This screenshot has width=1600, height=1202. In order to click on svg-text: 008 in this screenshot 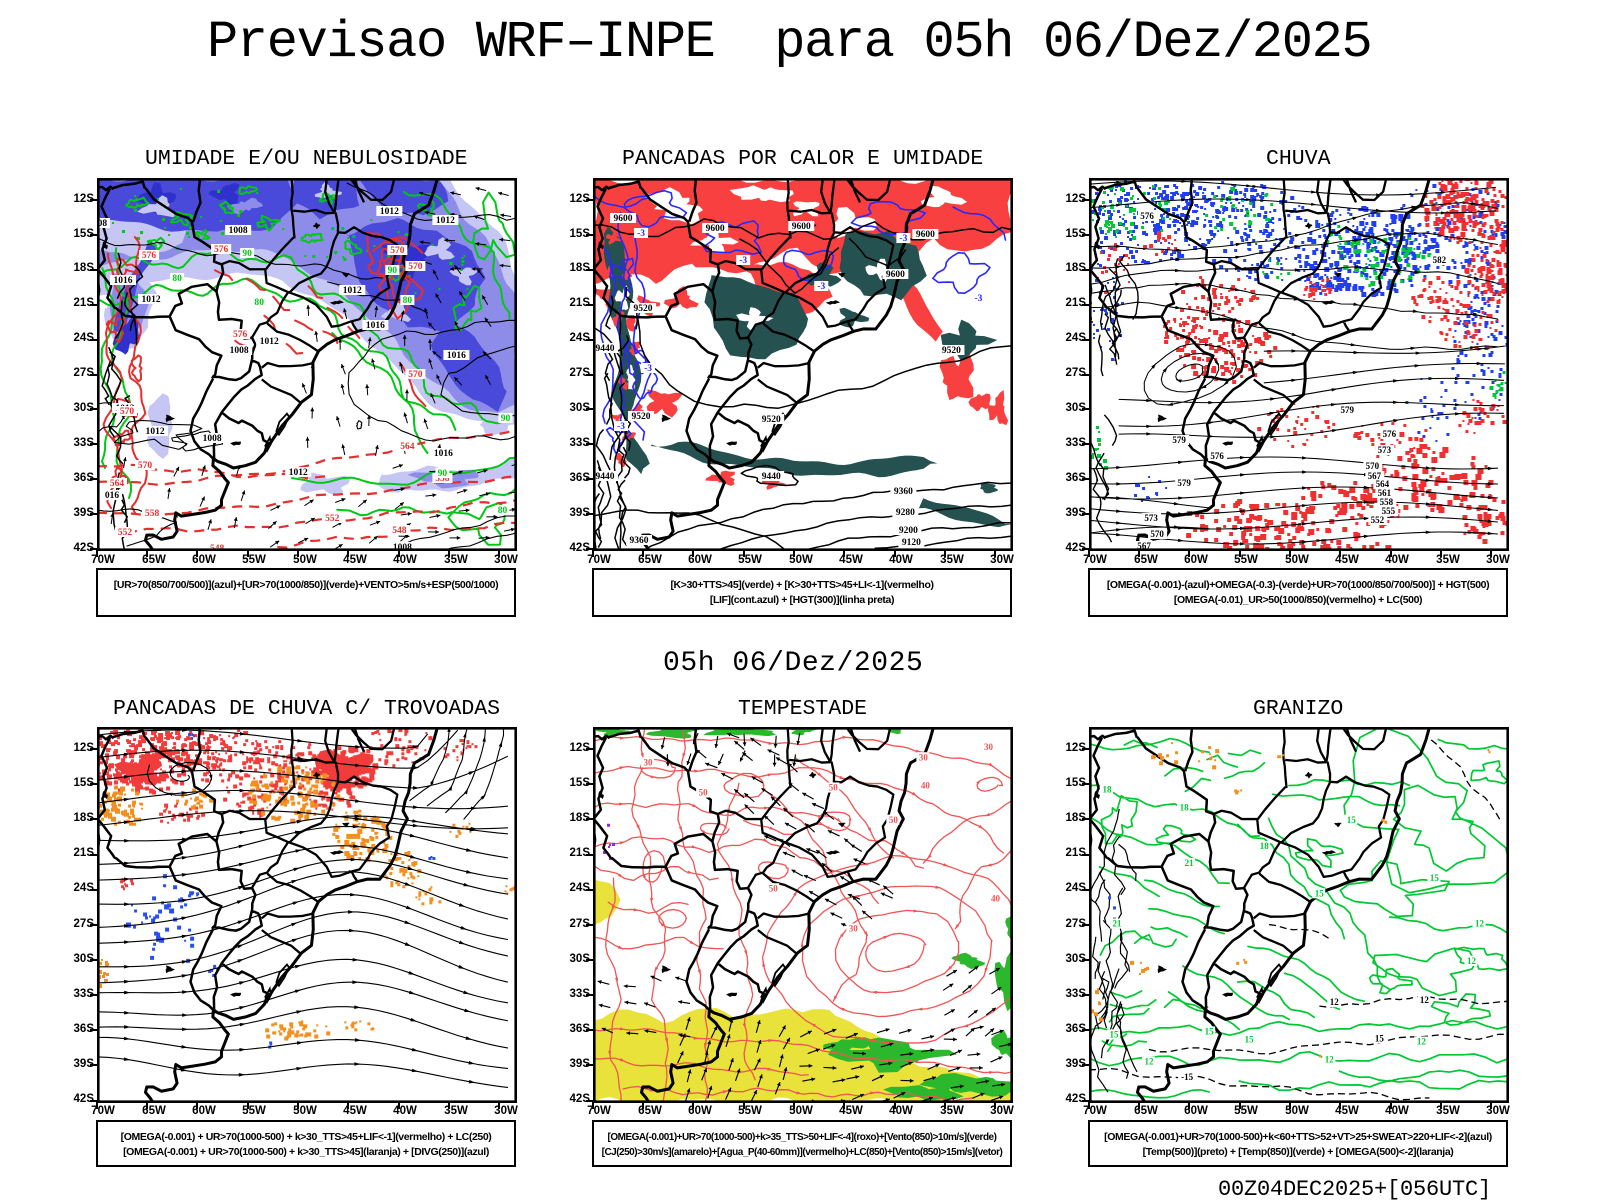, I will do `click(102, 224)`.